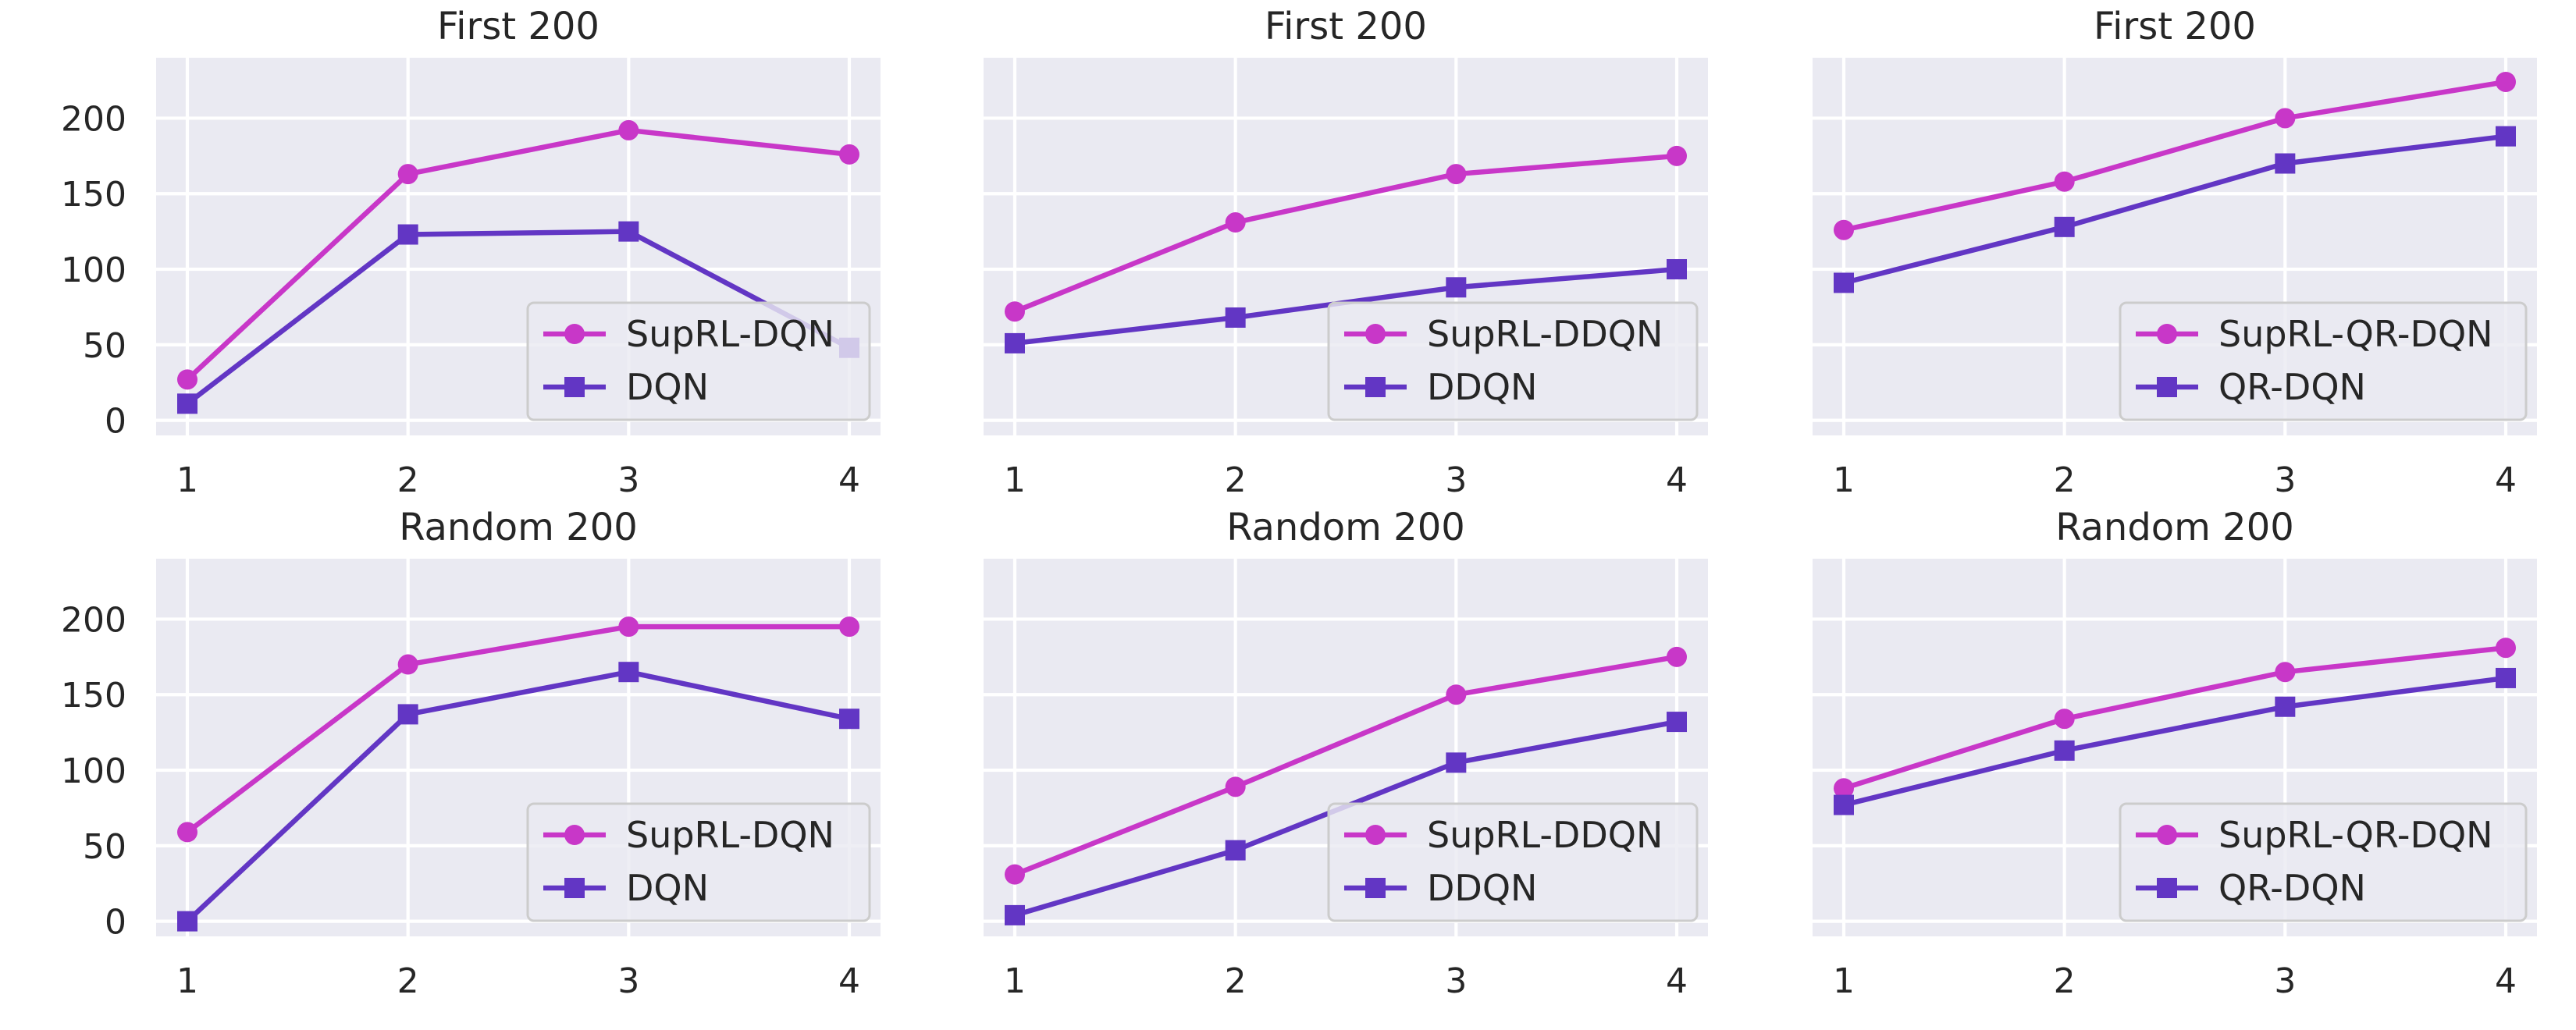 The image size is (2576, 1030). I want to click on chart-panel-2: 1 2 3 4 First 200 SupRL-DDQN DDQN, so click(1346, 252).